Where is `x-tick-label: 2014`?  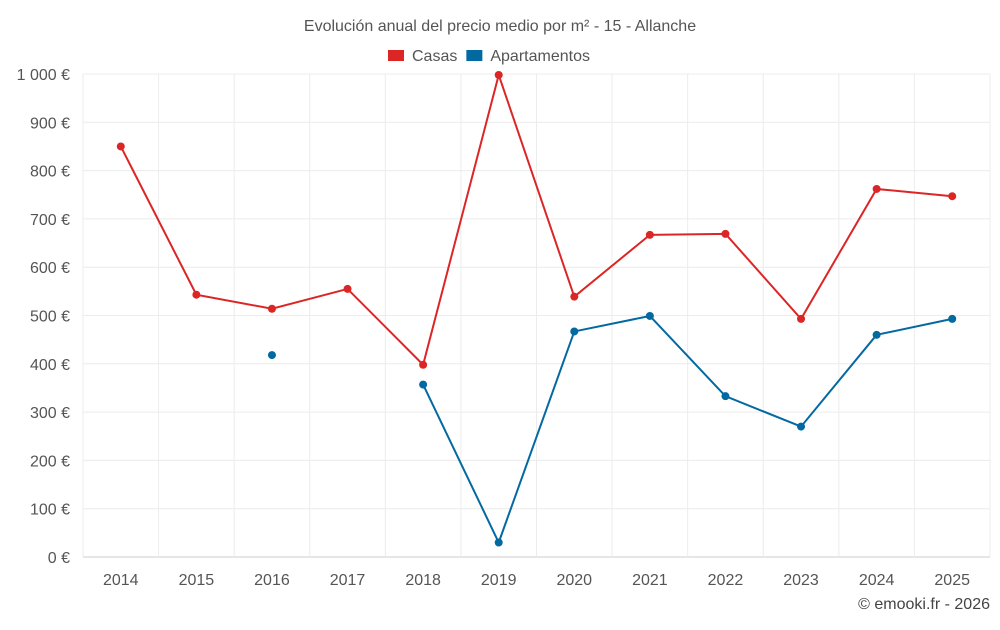 x-tick-label: 2014 is located at coordinates (121, 580).